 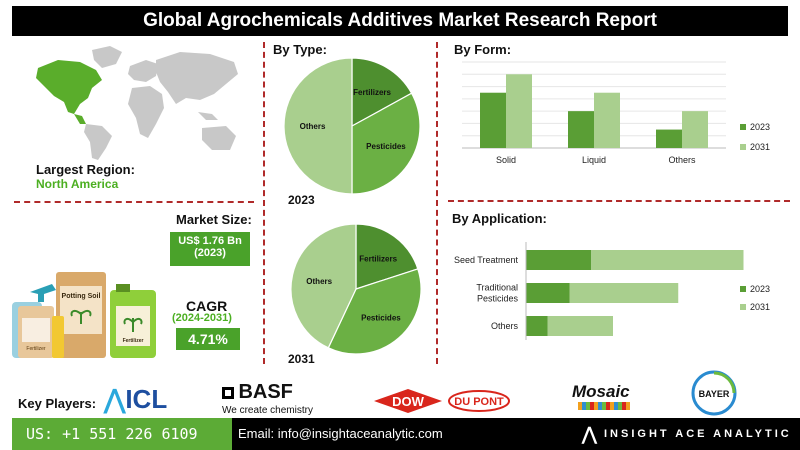 What do you see at coordinates (85, 169) in the screenshot?
I see `largest-region-label: Largest Region:` at bounding box center [85, 169].